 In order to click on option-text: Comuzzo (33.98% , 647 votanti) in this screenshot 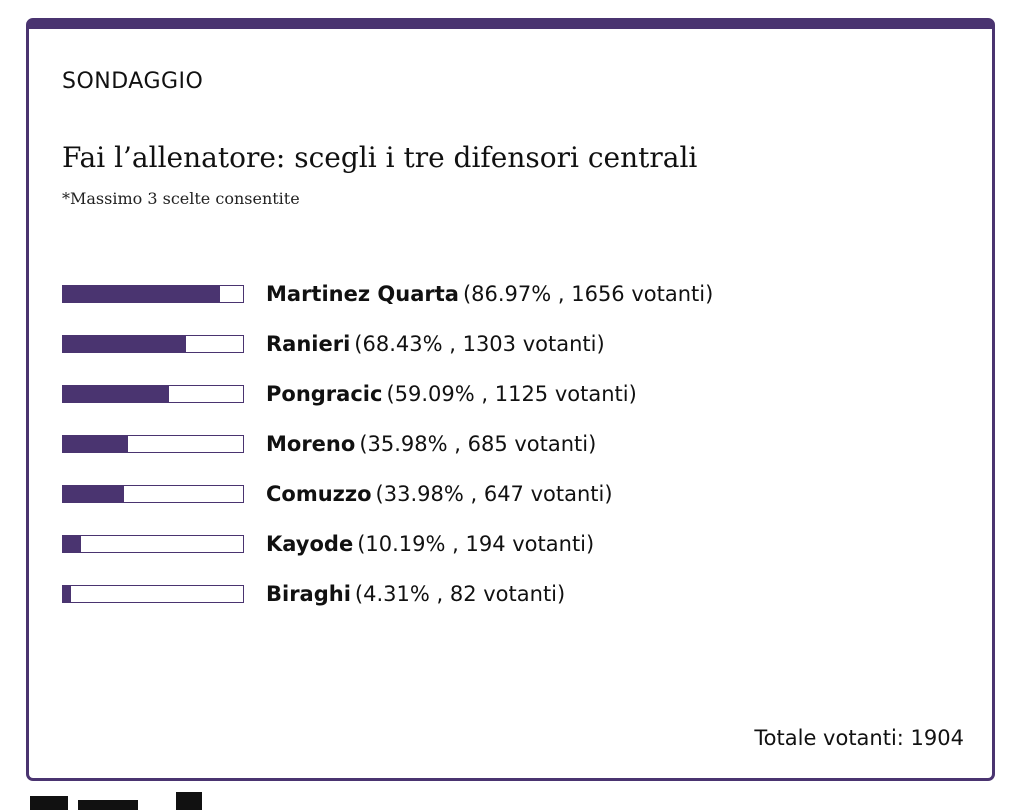, I will do `click(439, 494)`.